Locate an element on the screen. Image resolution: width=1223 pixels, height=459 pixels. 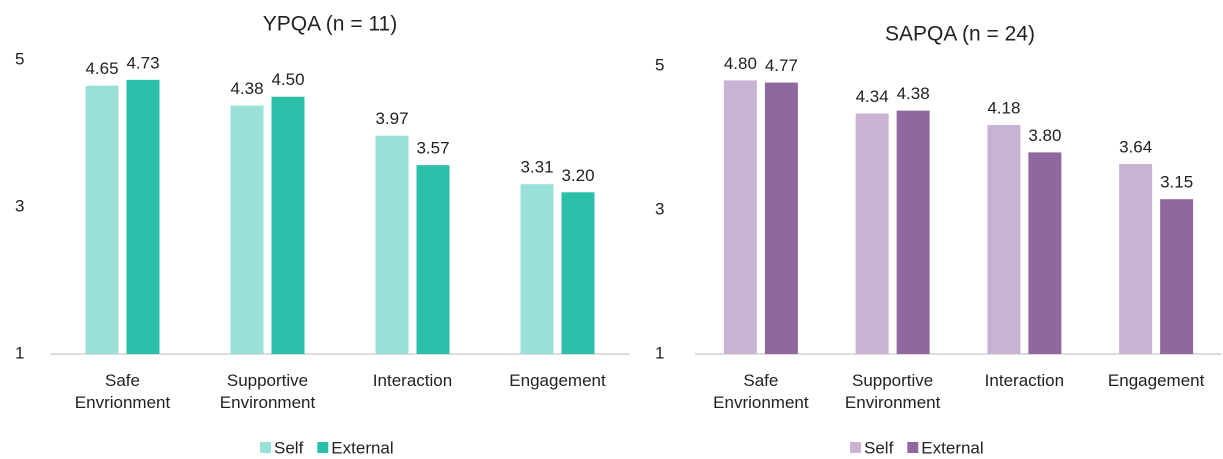
value-label: 4.50 is located at coordinates (287, 79).